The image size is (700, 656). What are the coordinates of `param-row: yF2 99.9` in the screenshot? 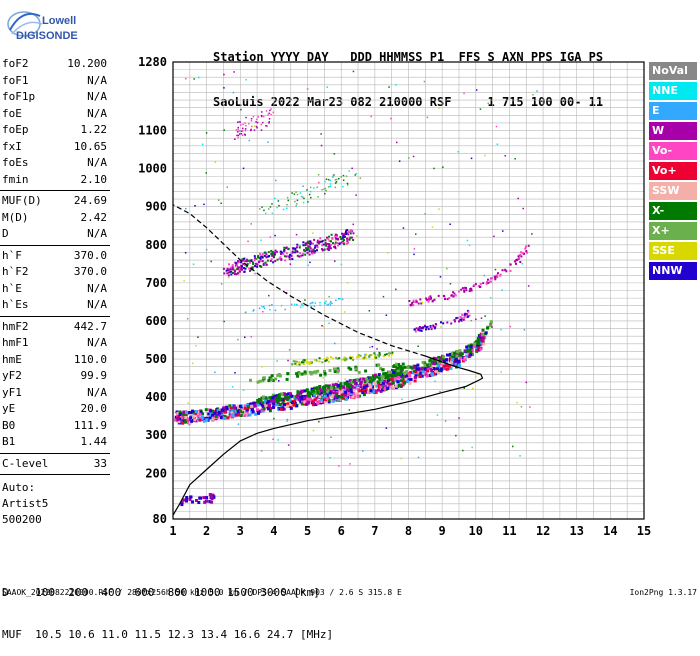 It's located at (55, 376).